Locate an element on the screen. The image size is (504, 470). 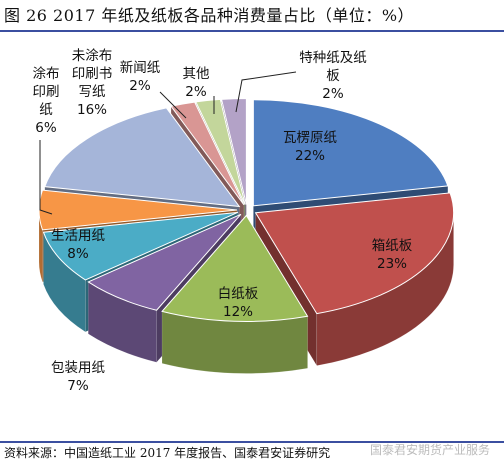
pie-slice-新闻纸 is located at coordinates (207, 153).